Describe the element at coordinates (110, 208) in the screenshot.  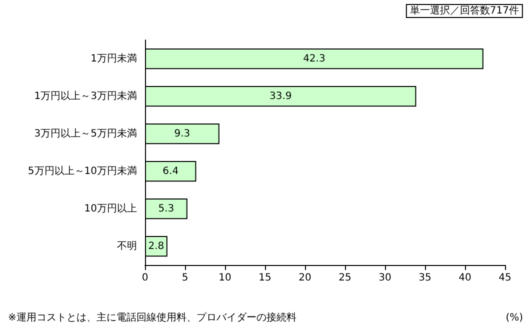
I see `y-tick-label: 10万円以上` at that location.